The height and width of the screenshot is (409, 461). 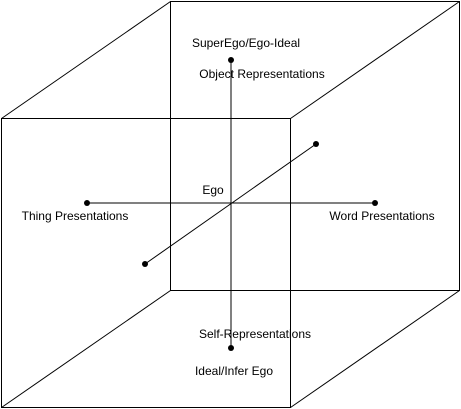 What do you see at coordinates (230, 204) in the screenshot?
I see `depth-axis` at bounding box center [230, 204].